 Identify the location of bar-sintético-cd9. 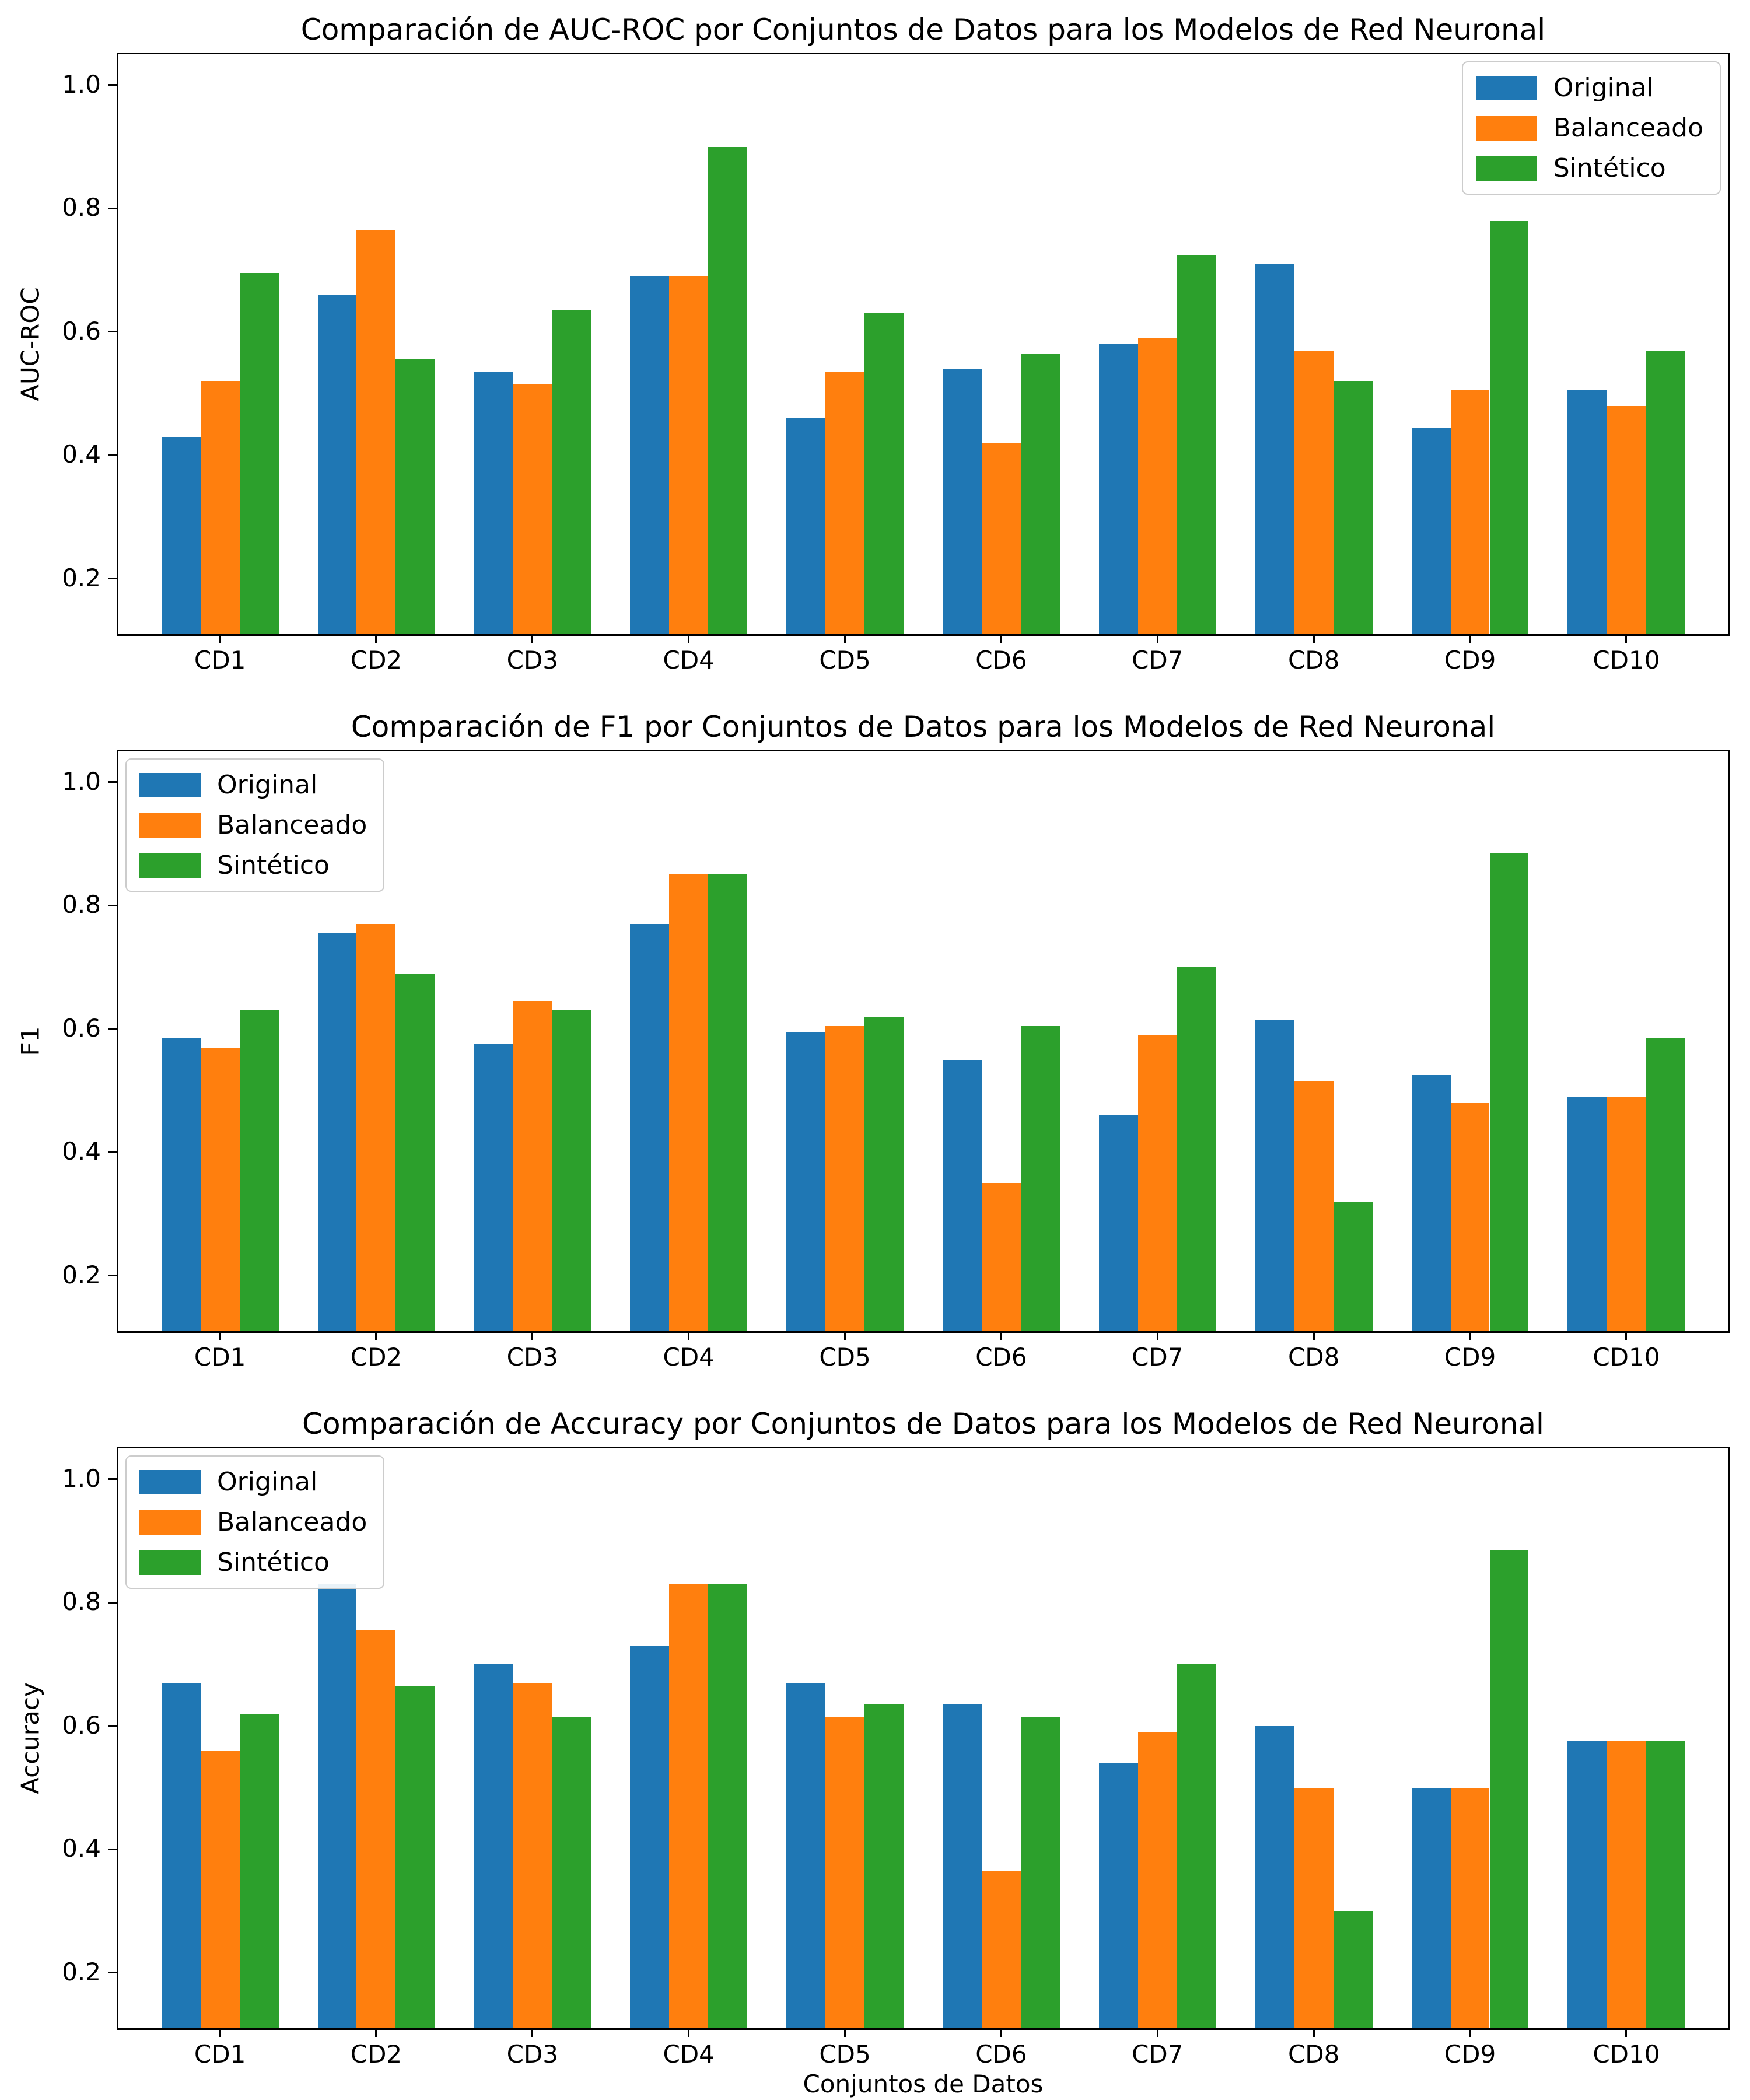
(1509, 1092).